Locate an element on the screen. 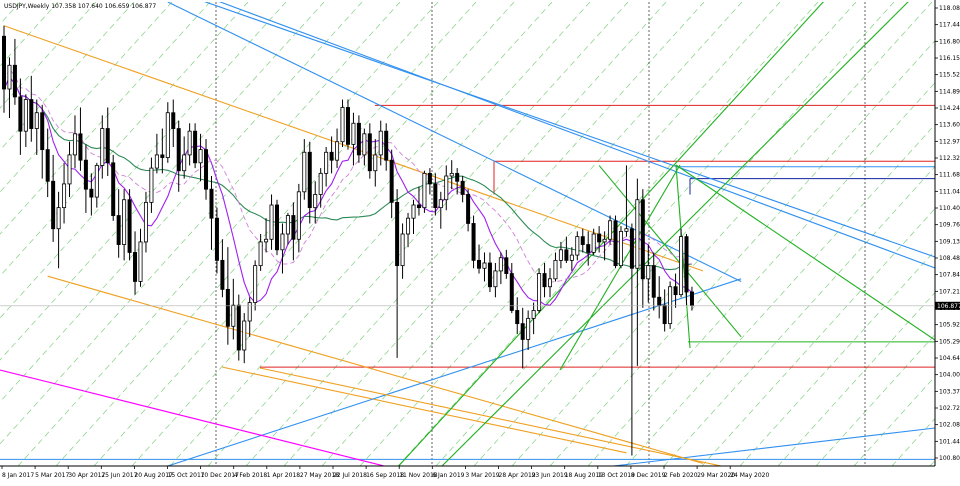 The width and height of the screenshot is (960, 486). y-tick-label: 114.890 is located at coordinates (949, 91).